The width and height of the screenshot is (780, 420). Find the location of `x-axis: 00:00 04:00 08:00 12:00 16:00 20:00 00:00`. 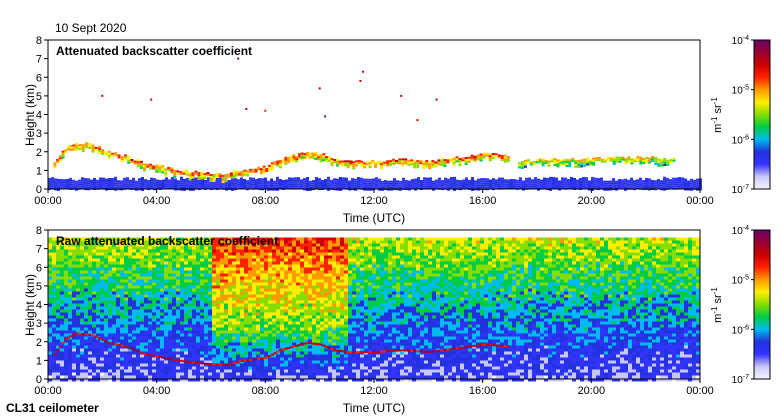

x-axis: 00:00 04:00 08:00 12:00 16:00 20:00 00:00 is located at coordinates (374, 198).